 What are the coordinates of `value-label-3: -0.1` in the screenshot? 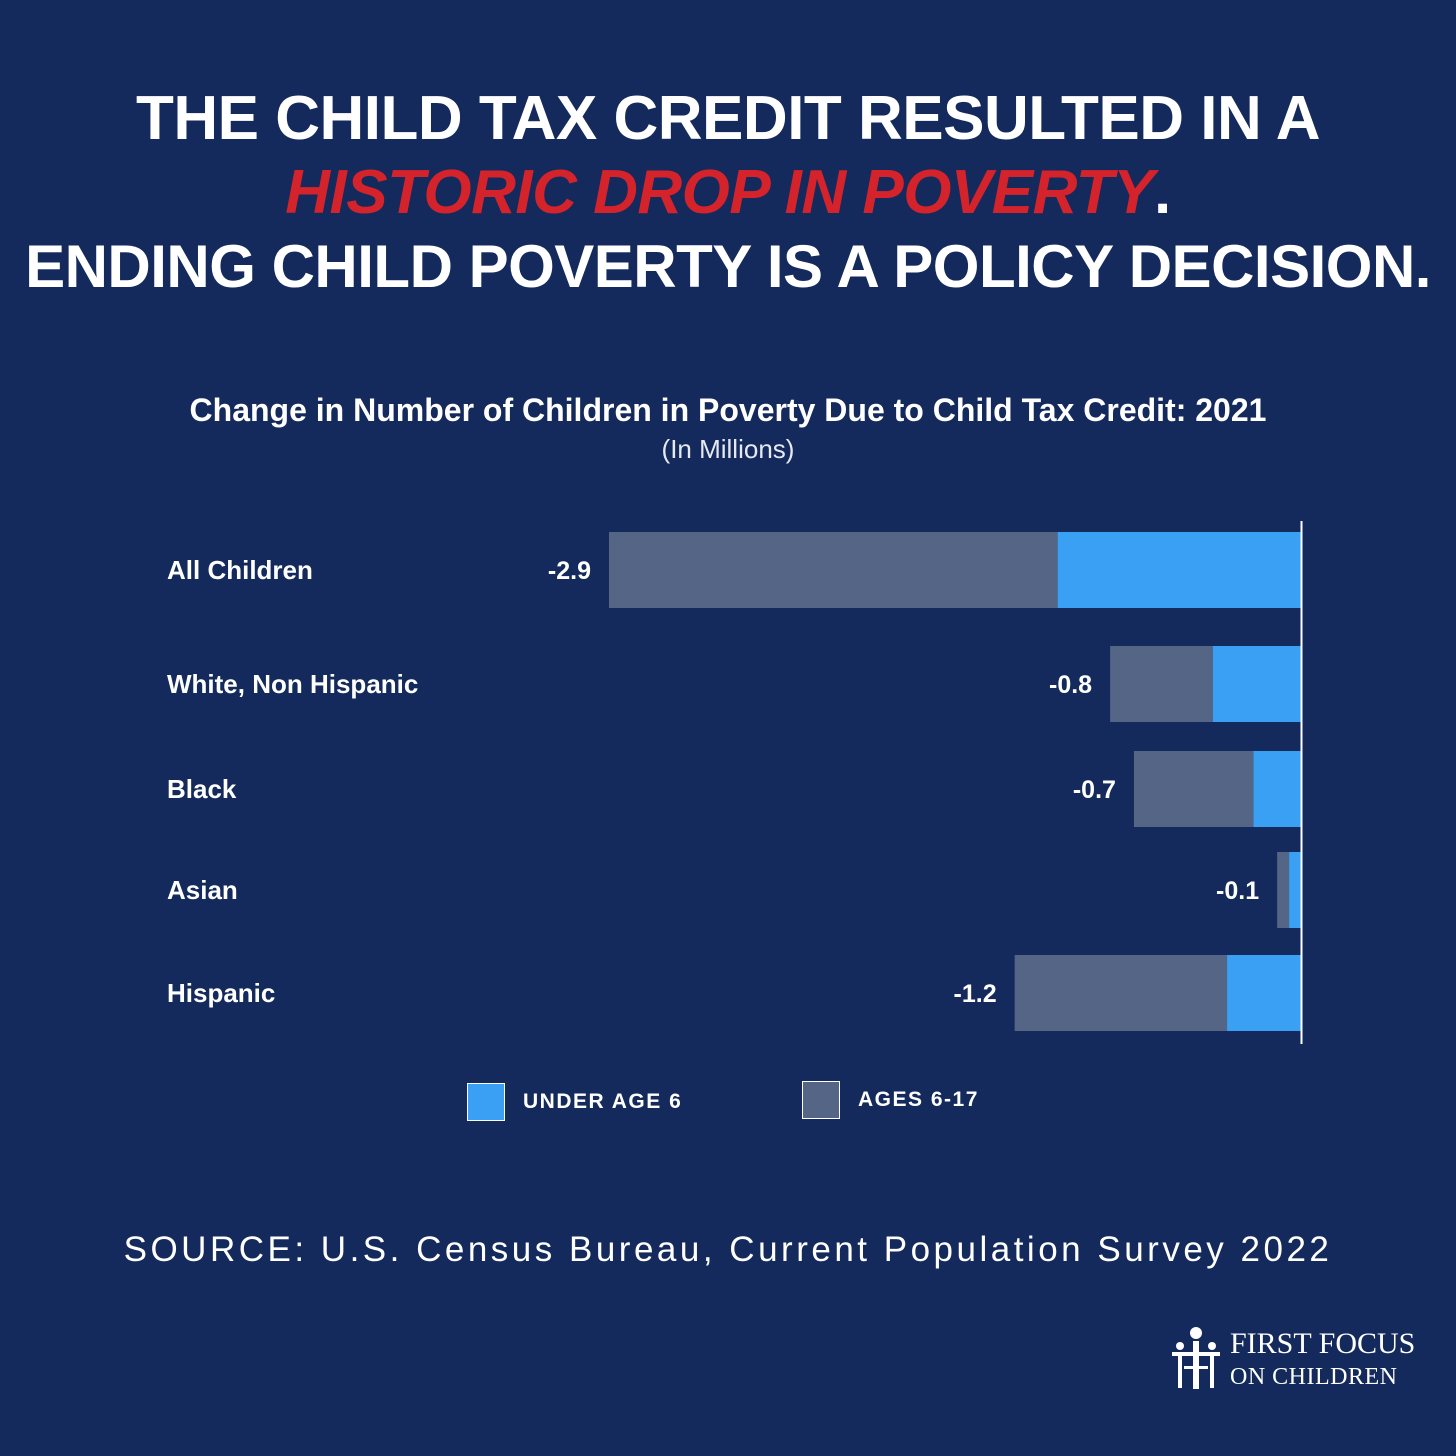 It's located at (1237, 891).